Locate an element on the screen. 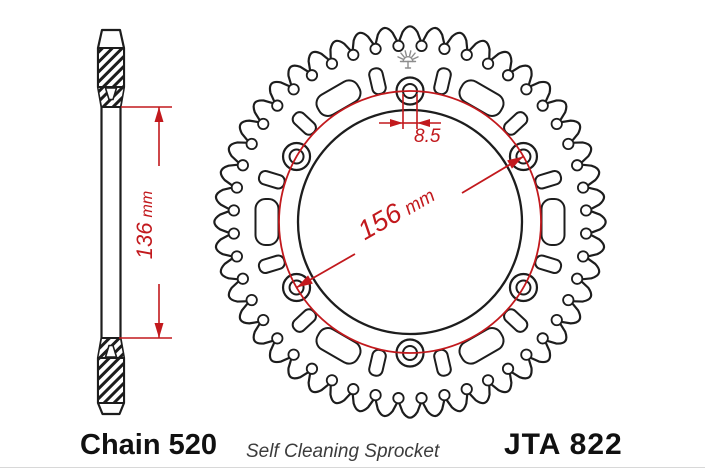 This screenshot has width=705, height=469. page-bottom-edge is located at coordinates (352, 467).